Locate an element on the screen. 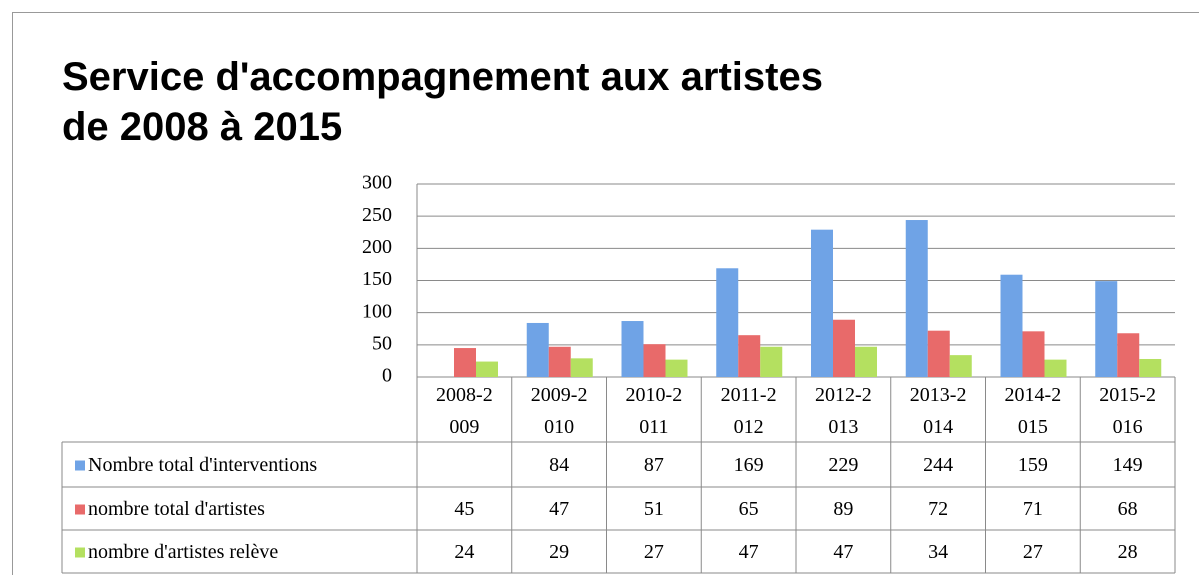 This screenshot has width=1199, height=575. table-cell: 87 is located at coordinates (654, 465).